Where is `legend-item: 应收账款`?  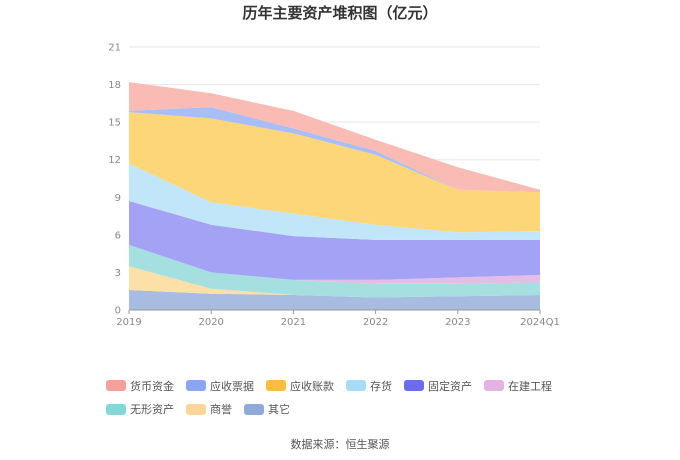
legend-item: 应收账款 is located at coordinates (300, 386).